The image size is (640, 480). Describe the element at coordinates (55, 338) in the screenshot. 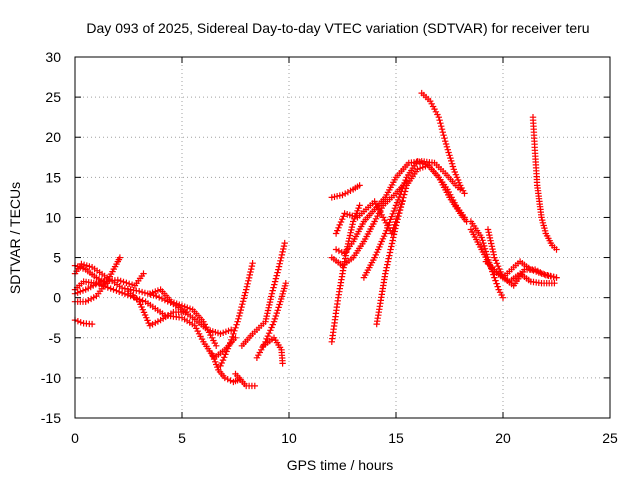

I see `y-tick-label: -5` at that location.